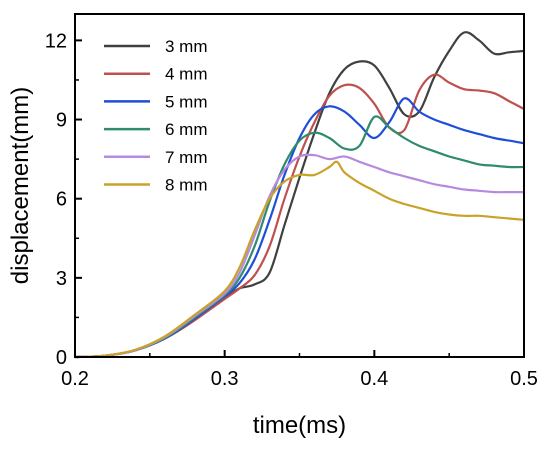  Describe the element at coordinates (186, 46) in the screenshot. I see `legend-label: 3 mm` at that location.